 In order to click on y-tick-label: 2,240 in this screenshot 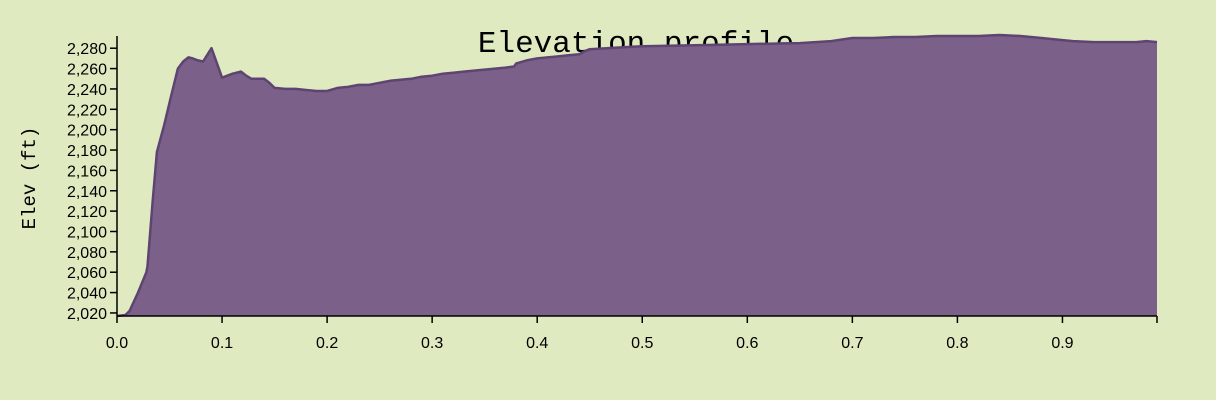, I will do `click(87, 90)`.